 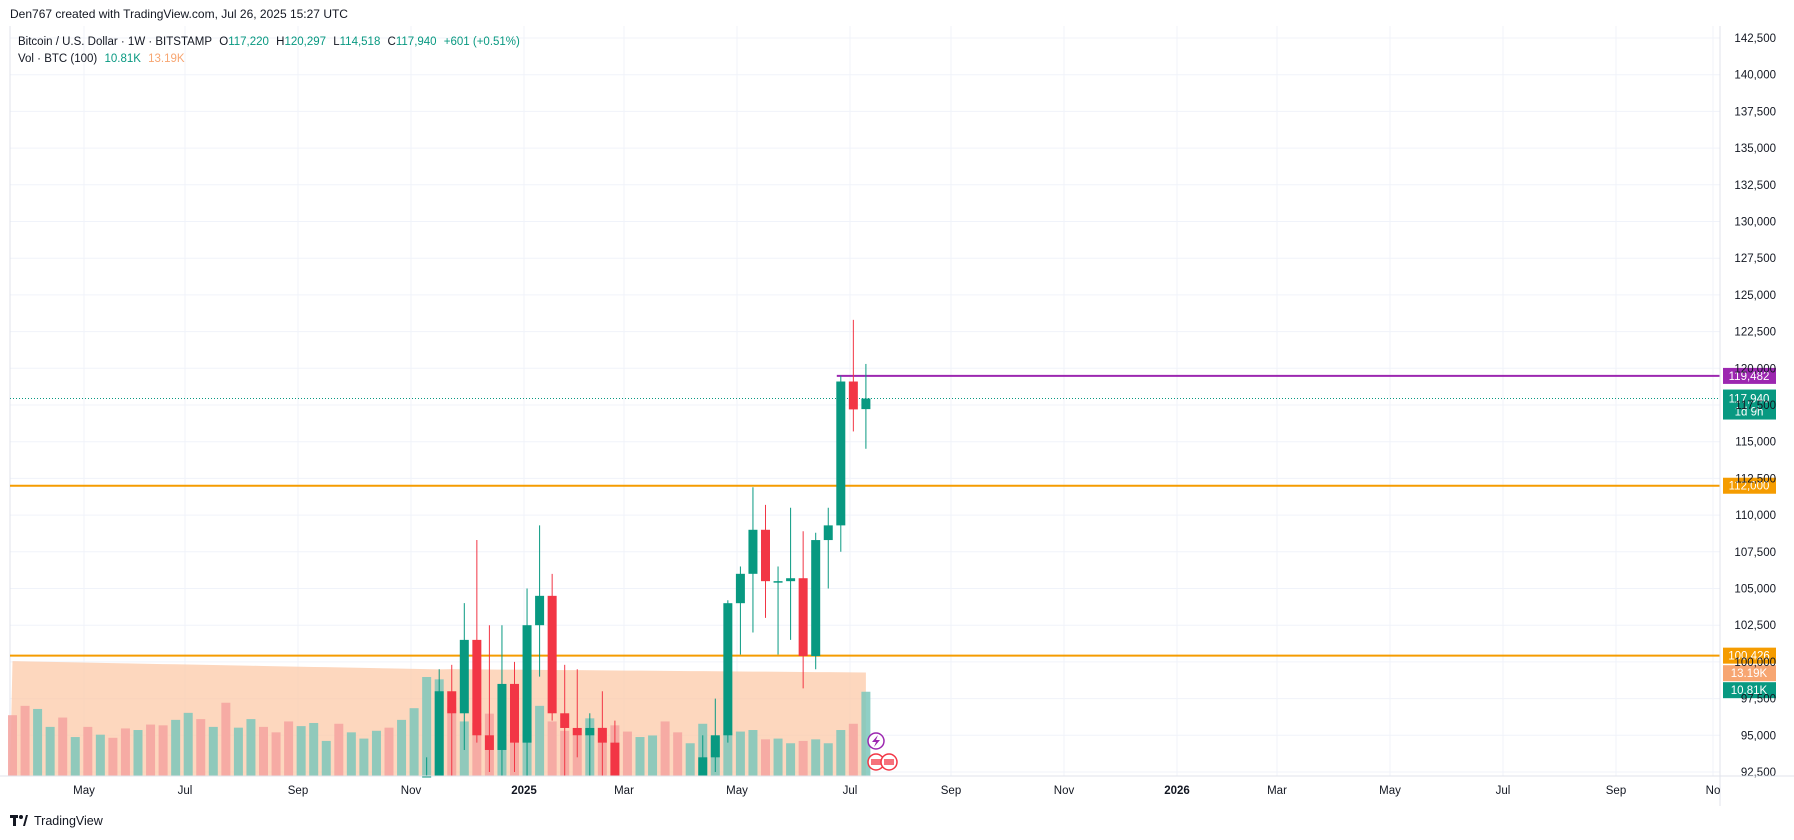 I want to click on y-tick-label: 110,000, so click(x=1755, y=516).